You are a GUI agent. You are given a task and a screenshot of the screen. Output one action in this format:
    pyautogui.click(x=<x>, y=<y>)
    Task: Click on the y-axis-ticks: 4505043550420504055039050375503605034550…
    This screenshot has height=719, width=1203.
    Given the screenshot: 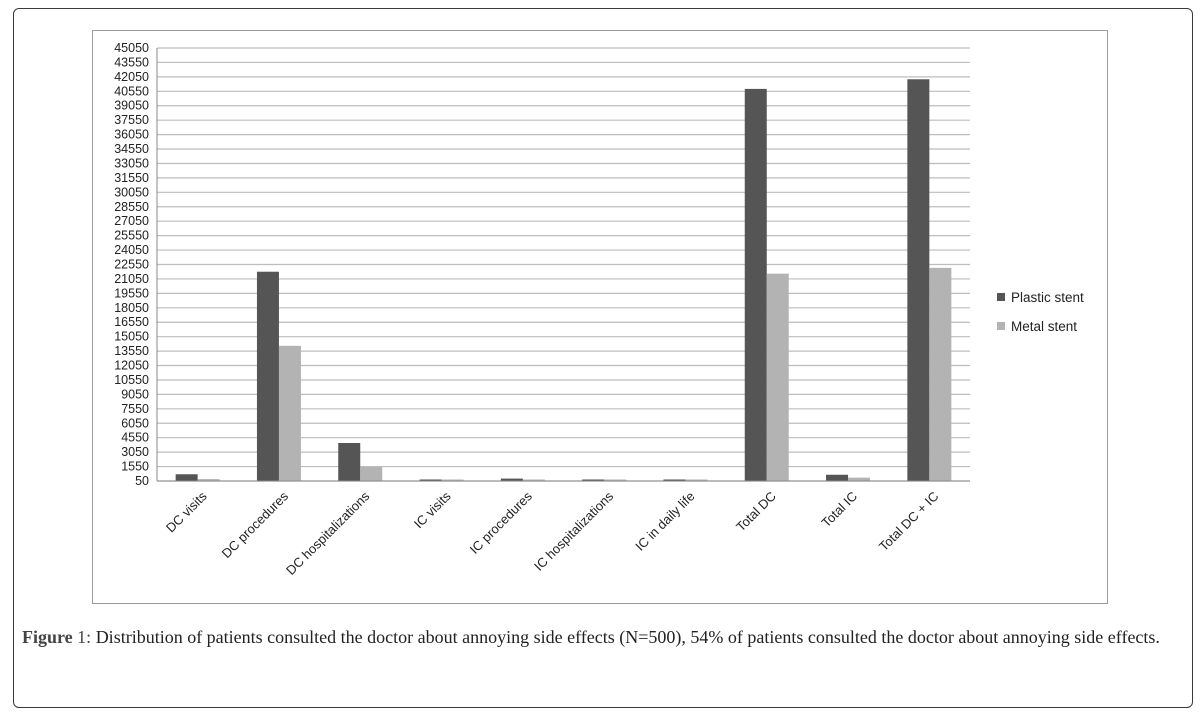 What is the action you would take?
    pyautogui.click(x=131, y=264)
    